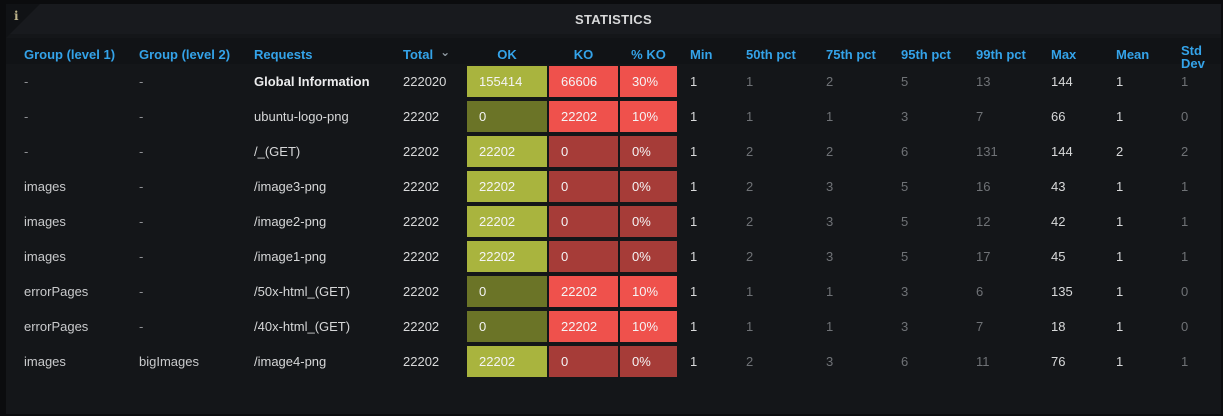  I want to click on cell-ko-count-badge: 22202, so click(583, 116).